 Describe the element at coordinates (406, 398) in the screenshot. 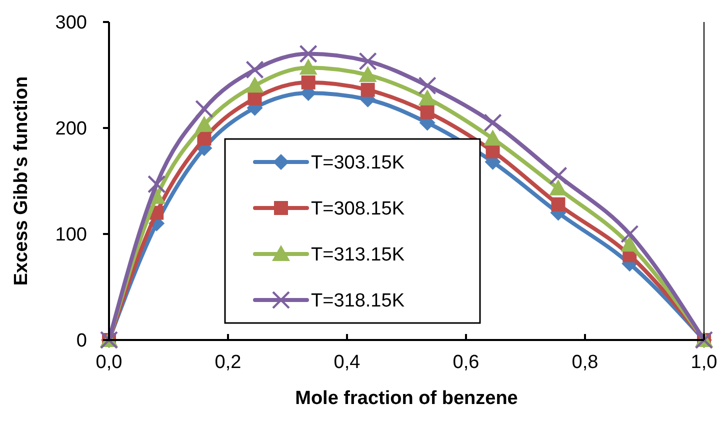

I see `x-axis-title: Mole fraction of benzene` at that location.